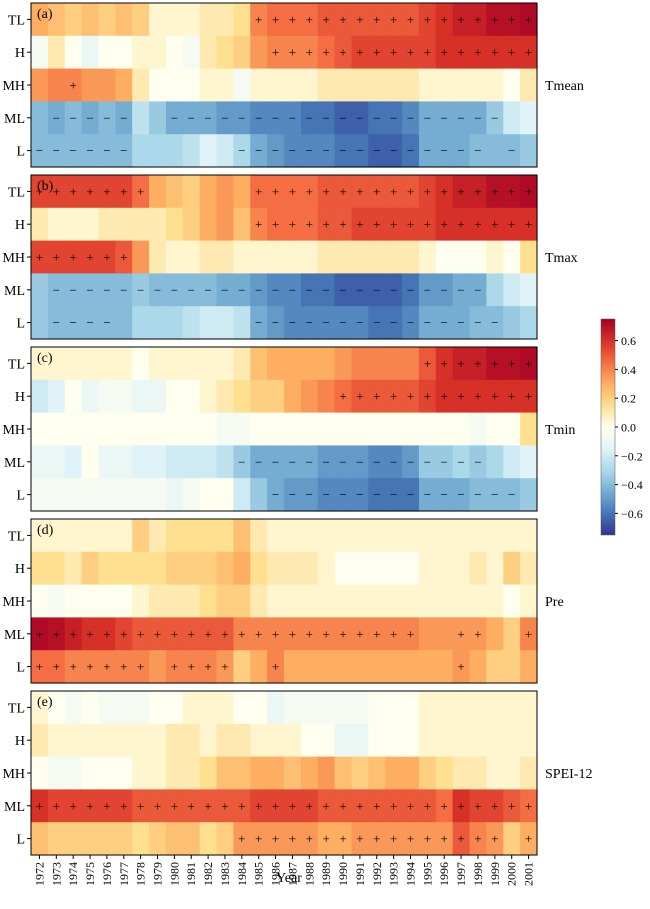 The width and height of the screenshot is (650, 909). What do you see at coordinates (621, 427) in the screenshot?
I see `colorbar: 0.6 0.4 0.2 0.0 −0.2 −0.4 −0.6` at bounding box center [621, 427].